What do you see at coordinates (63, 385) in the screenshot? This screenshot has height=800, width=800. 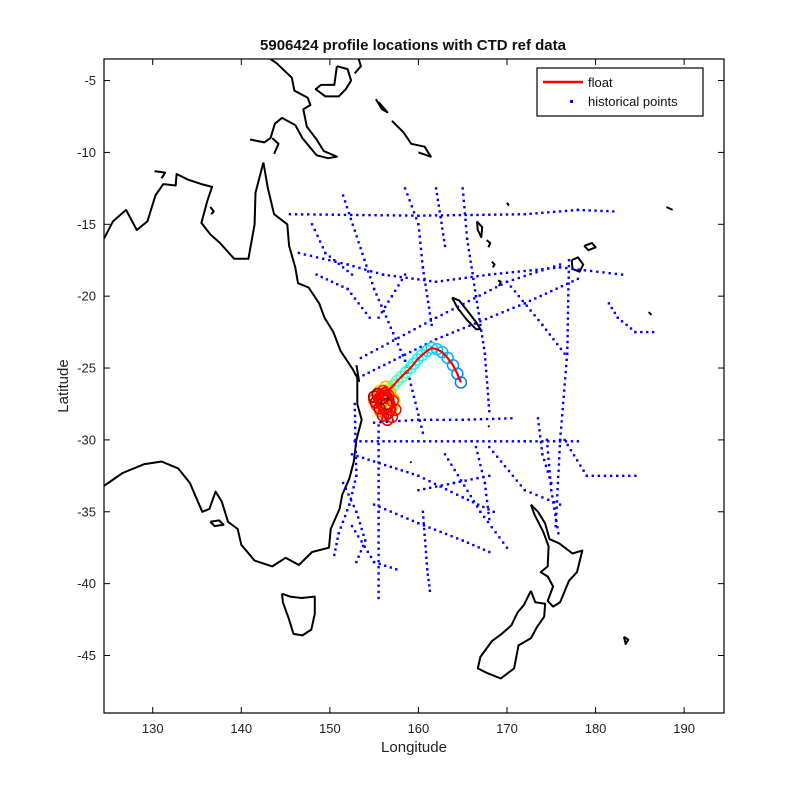 I see `y-axis-label: Latitude` at bounding box center [63, 385].